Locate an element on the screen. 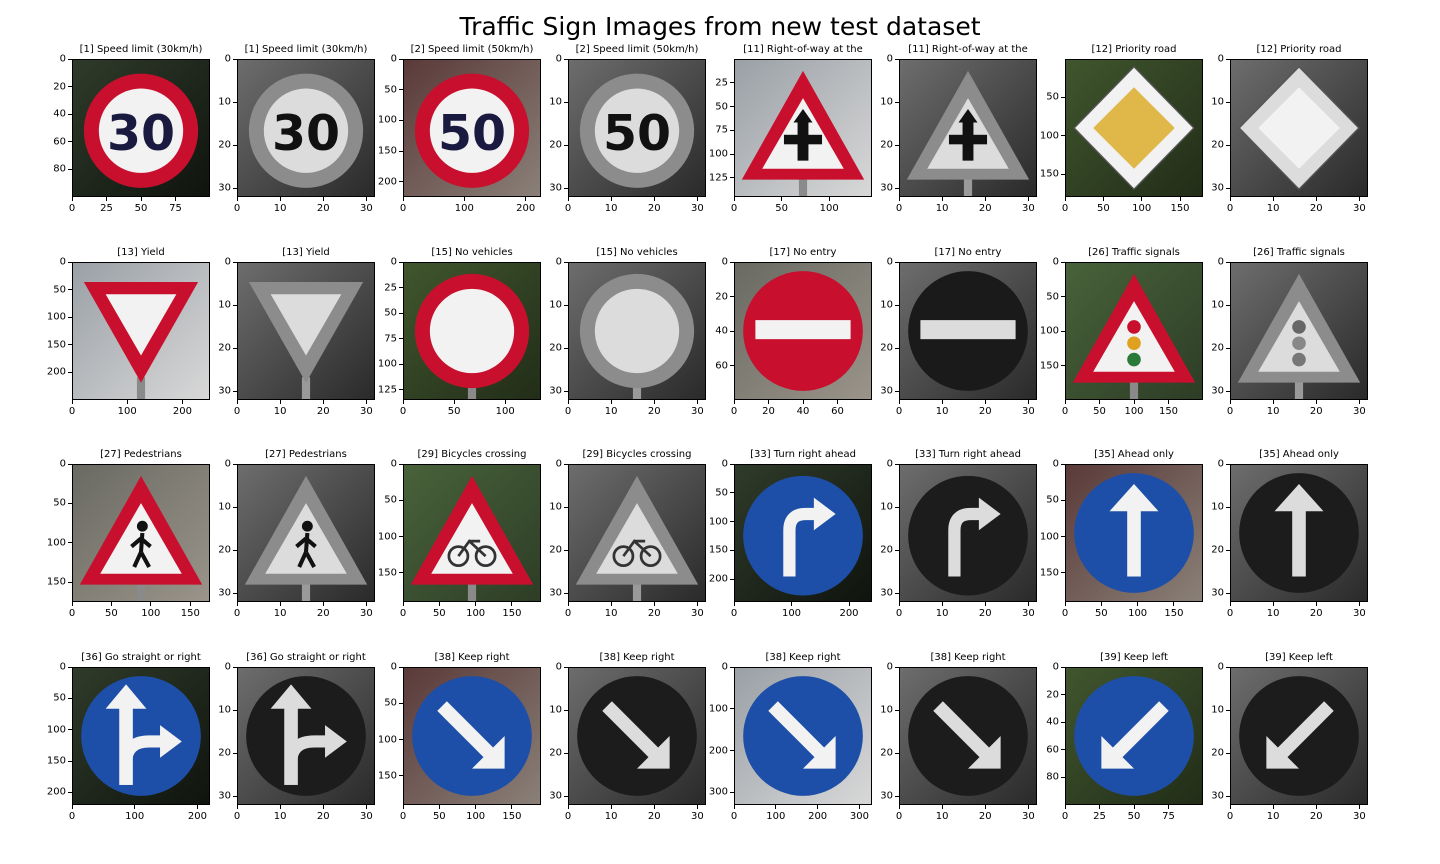 This screenshot has width=1440, height=864. image-panel: [33] Turn right ahead 0 100 200 0 50 100 150 200 is located at coordinates (790, 534).